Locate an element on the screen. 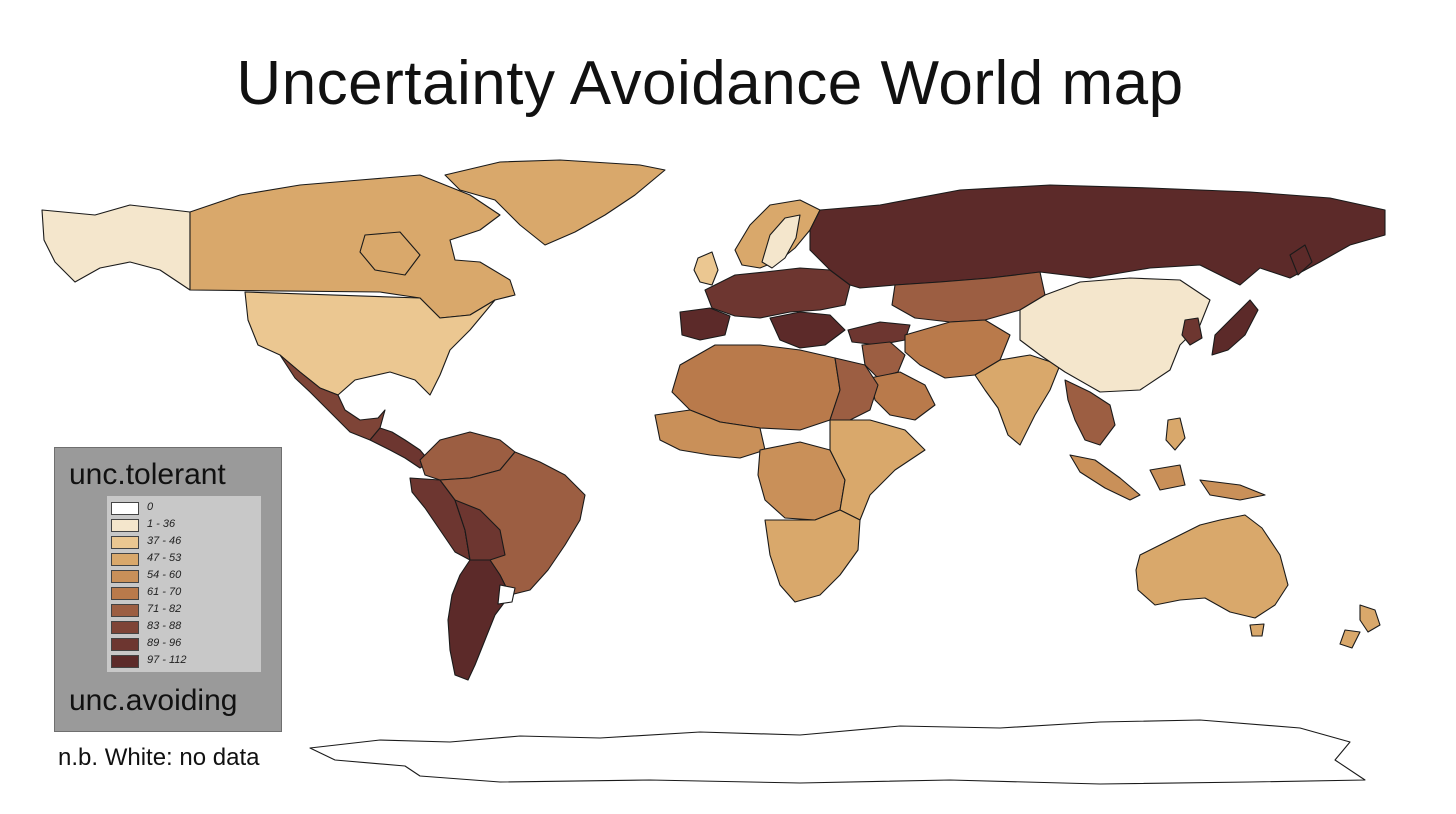 The width and height of the screenshot is (1456, 814). region-mexico is located at coordinates (332, 397).